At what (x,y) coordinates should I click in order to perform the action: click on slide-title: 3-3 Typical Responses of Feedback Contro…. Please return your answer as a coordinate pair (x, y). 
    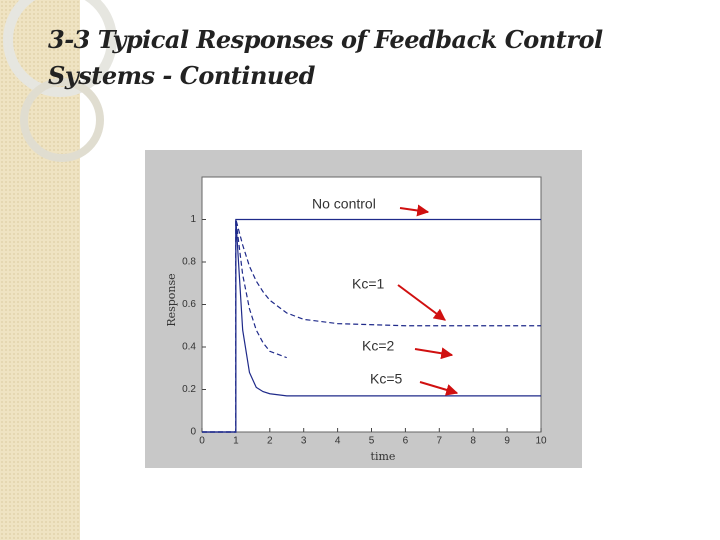
    Looking at the image, I should click on (325, 57).